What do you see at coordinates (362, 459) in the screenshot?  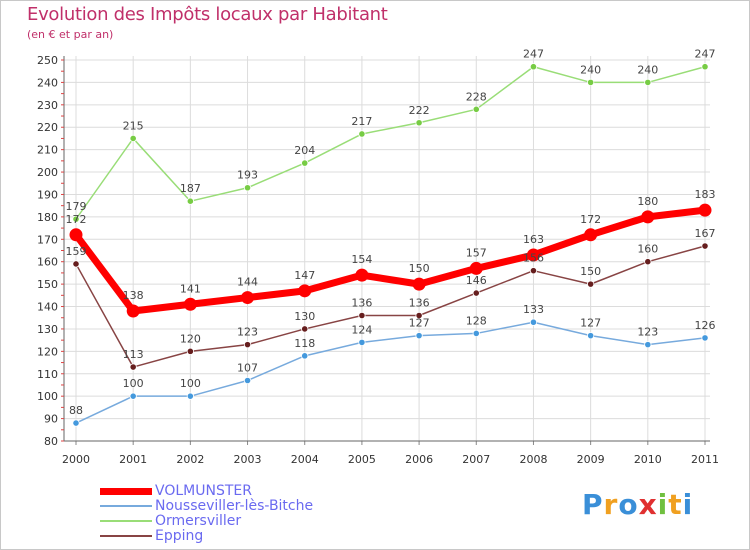 I see `x-tick-label: 2005` at bounding box center [362, 459].